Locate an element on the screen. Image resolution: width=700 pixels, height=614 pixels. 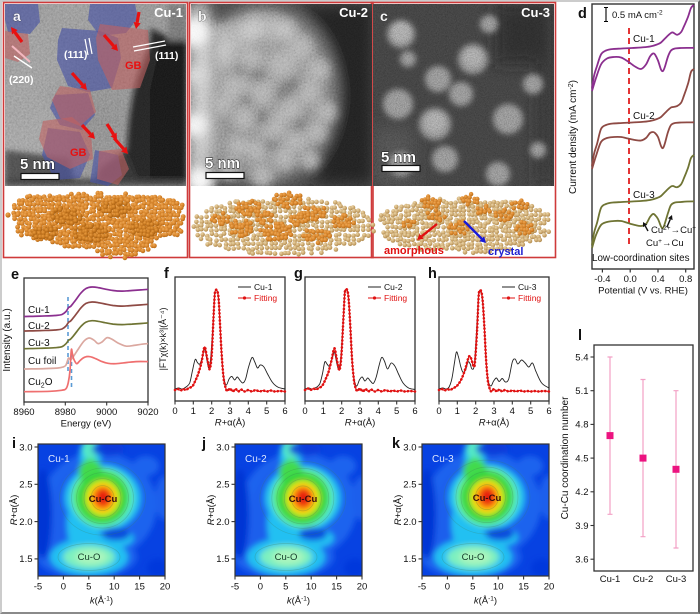
svg-text: c is located at coordinates (384, 16).